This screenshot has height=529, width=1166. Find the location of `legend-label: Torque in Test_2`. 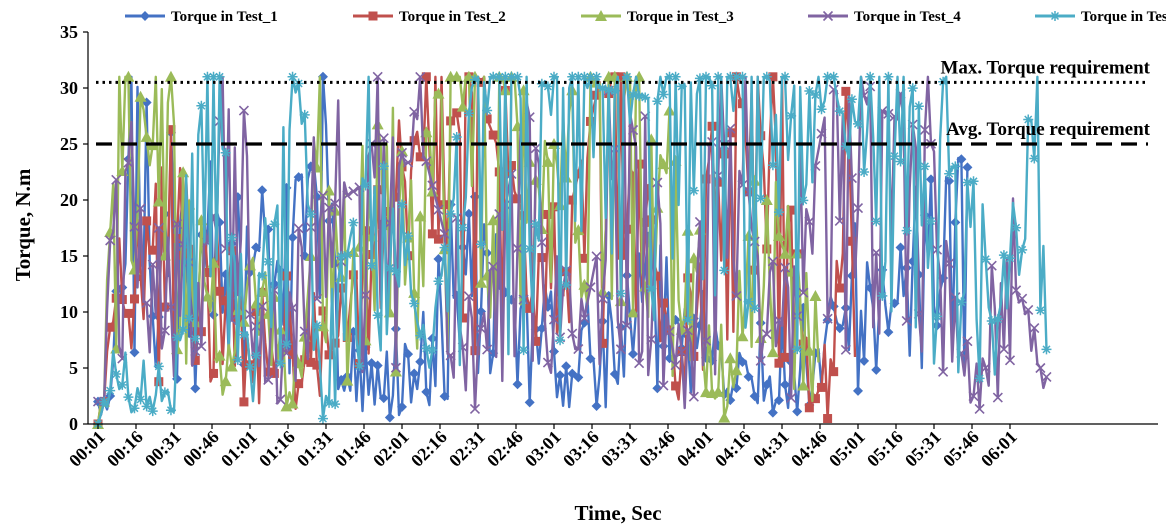

legend-label: Torque in Test_2 is located at coordinates (452, 17).